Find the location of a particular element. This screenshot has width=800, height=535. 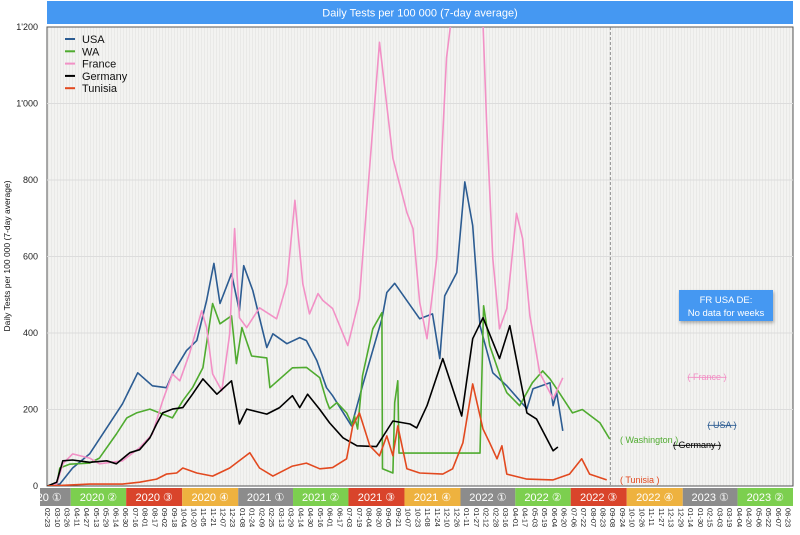

x-tick-label: 03-29 is located at coordinates (291, 517).